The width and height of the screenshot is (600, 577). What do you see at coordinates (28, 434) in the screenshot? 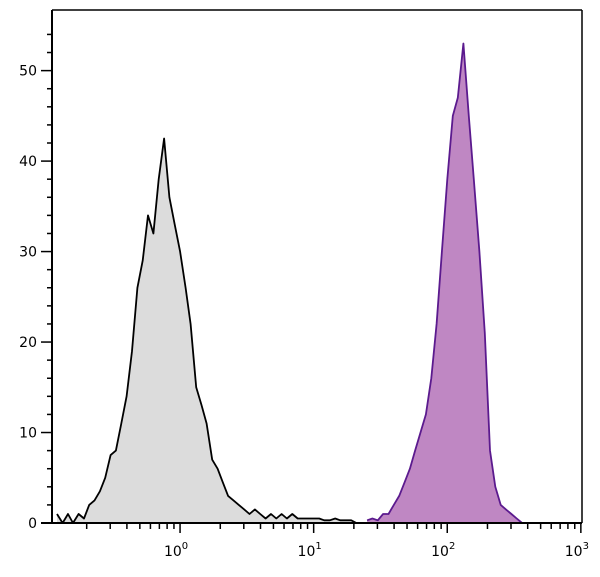
I see `y-tick-label: 10` at bounding box center [28, 434].